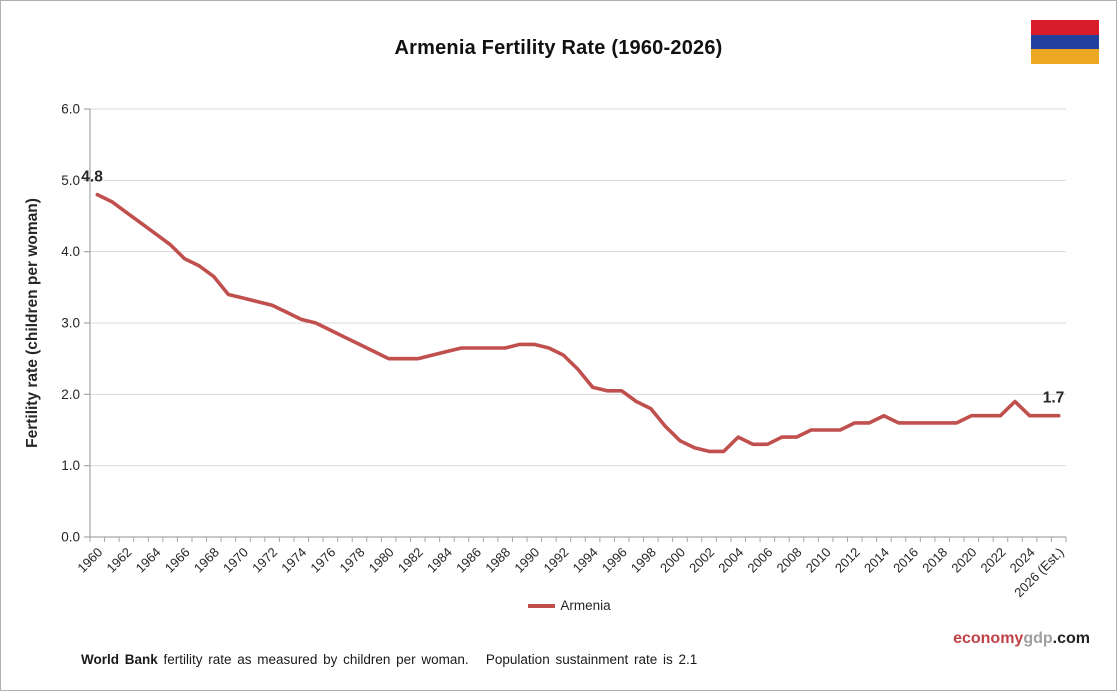 The width and height of the screenshot is (1117, 691). Describe the element at coordinates (32, 323) in the screenshot. I see `y-axis-title: Fertility rate (children per woman)` at that location.